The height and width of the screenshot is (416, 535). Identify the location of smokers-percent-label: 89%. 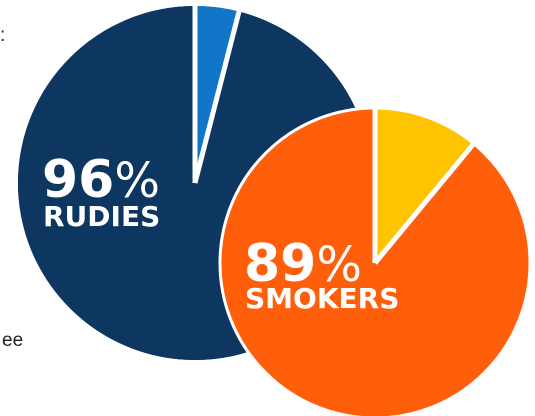
(303, 264).